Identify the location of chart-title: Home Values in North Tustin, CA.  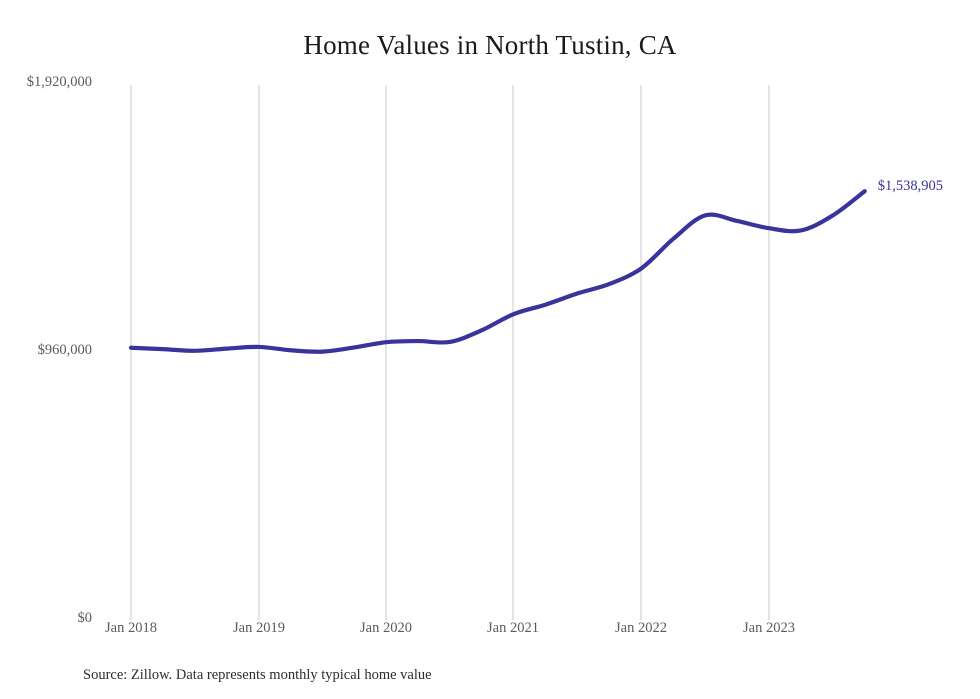
(490, 45).